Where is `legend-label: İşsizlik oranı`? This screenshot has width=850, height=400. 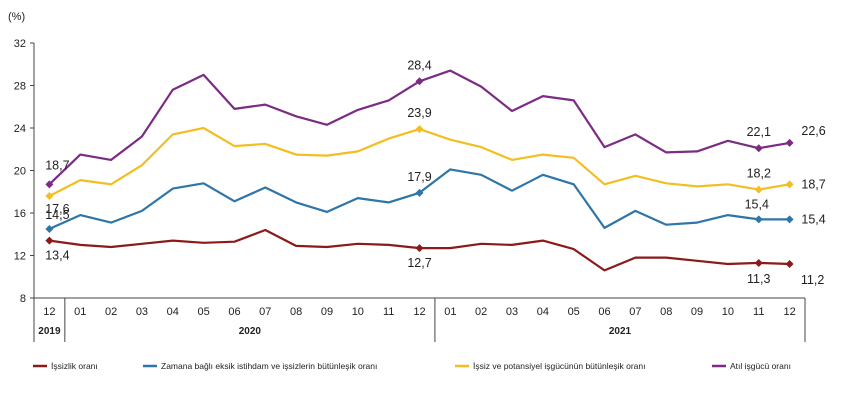 legend-label: İşsizlik oranı is located at coordinates (74, 366).